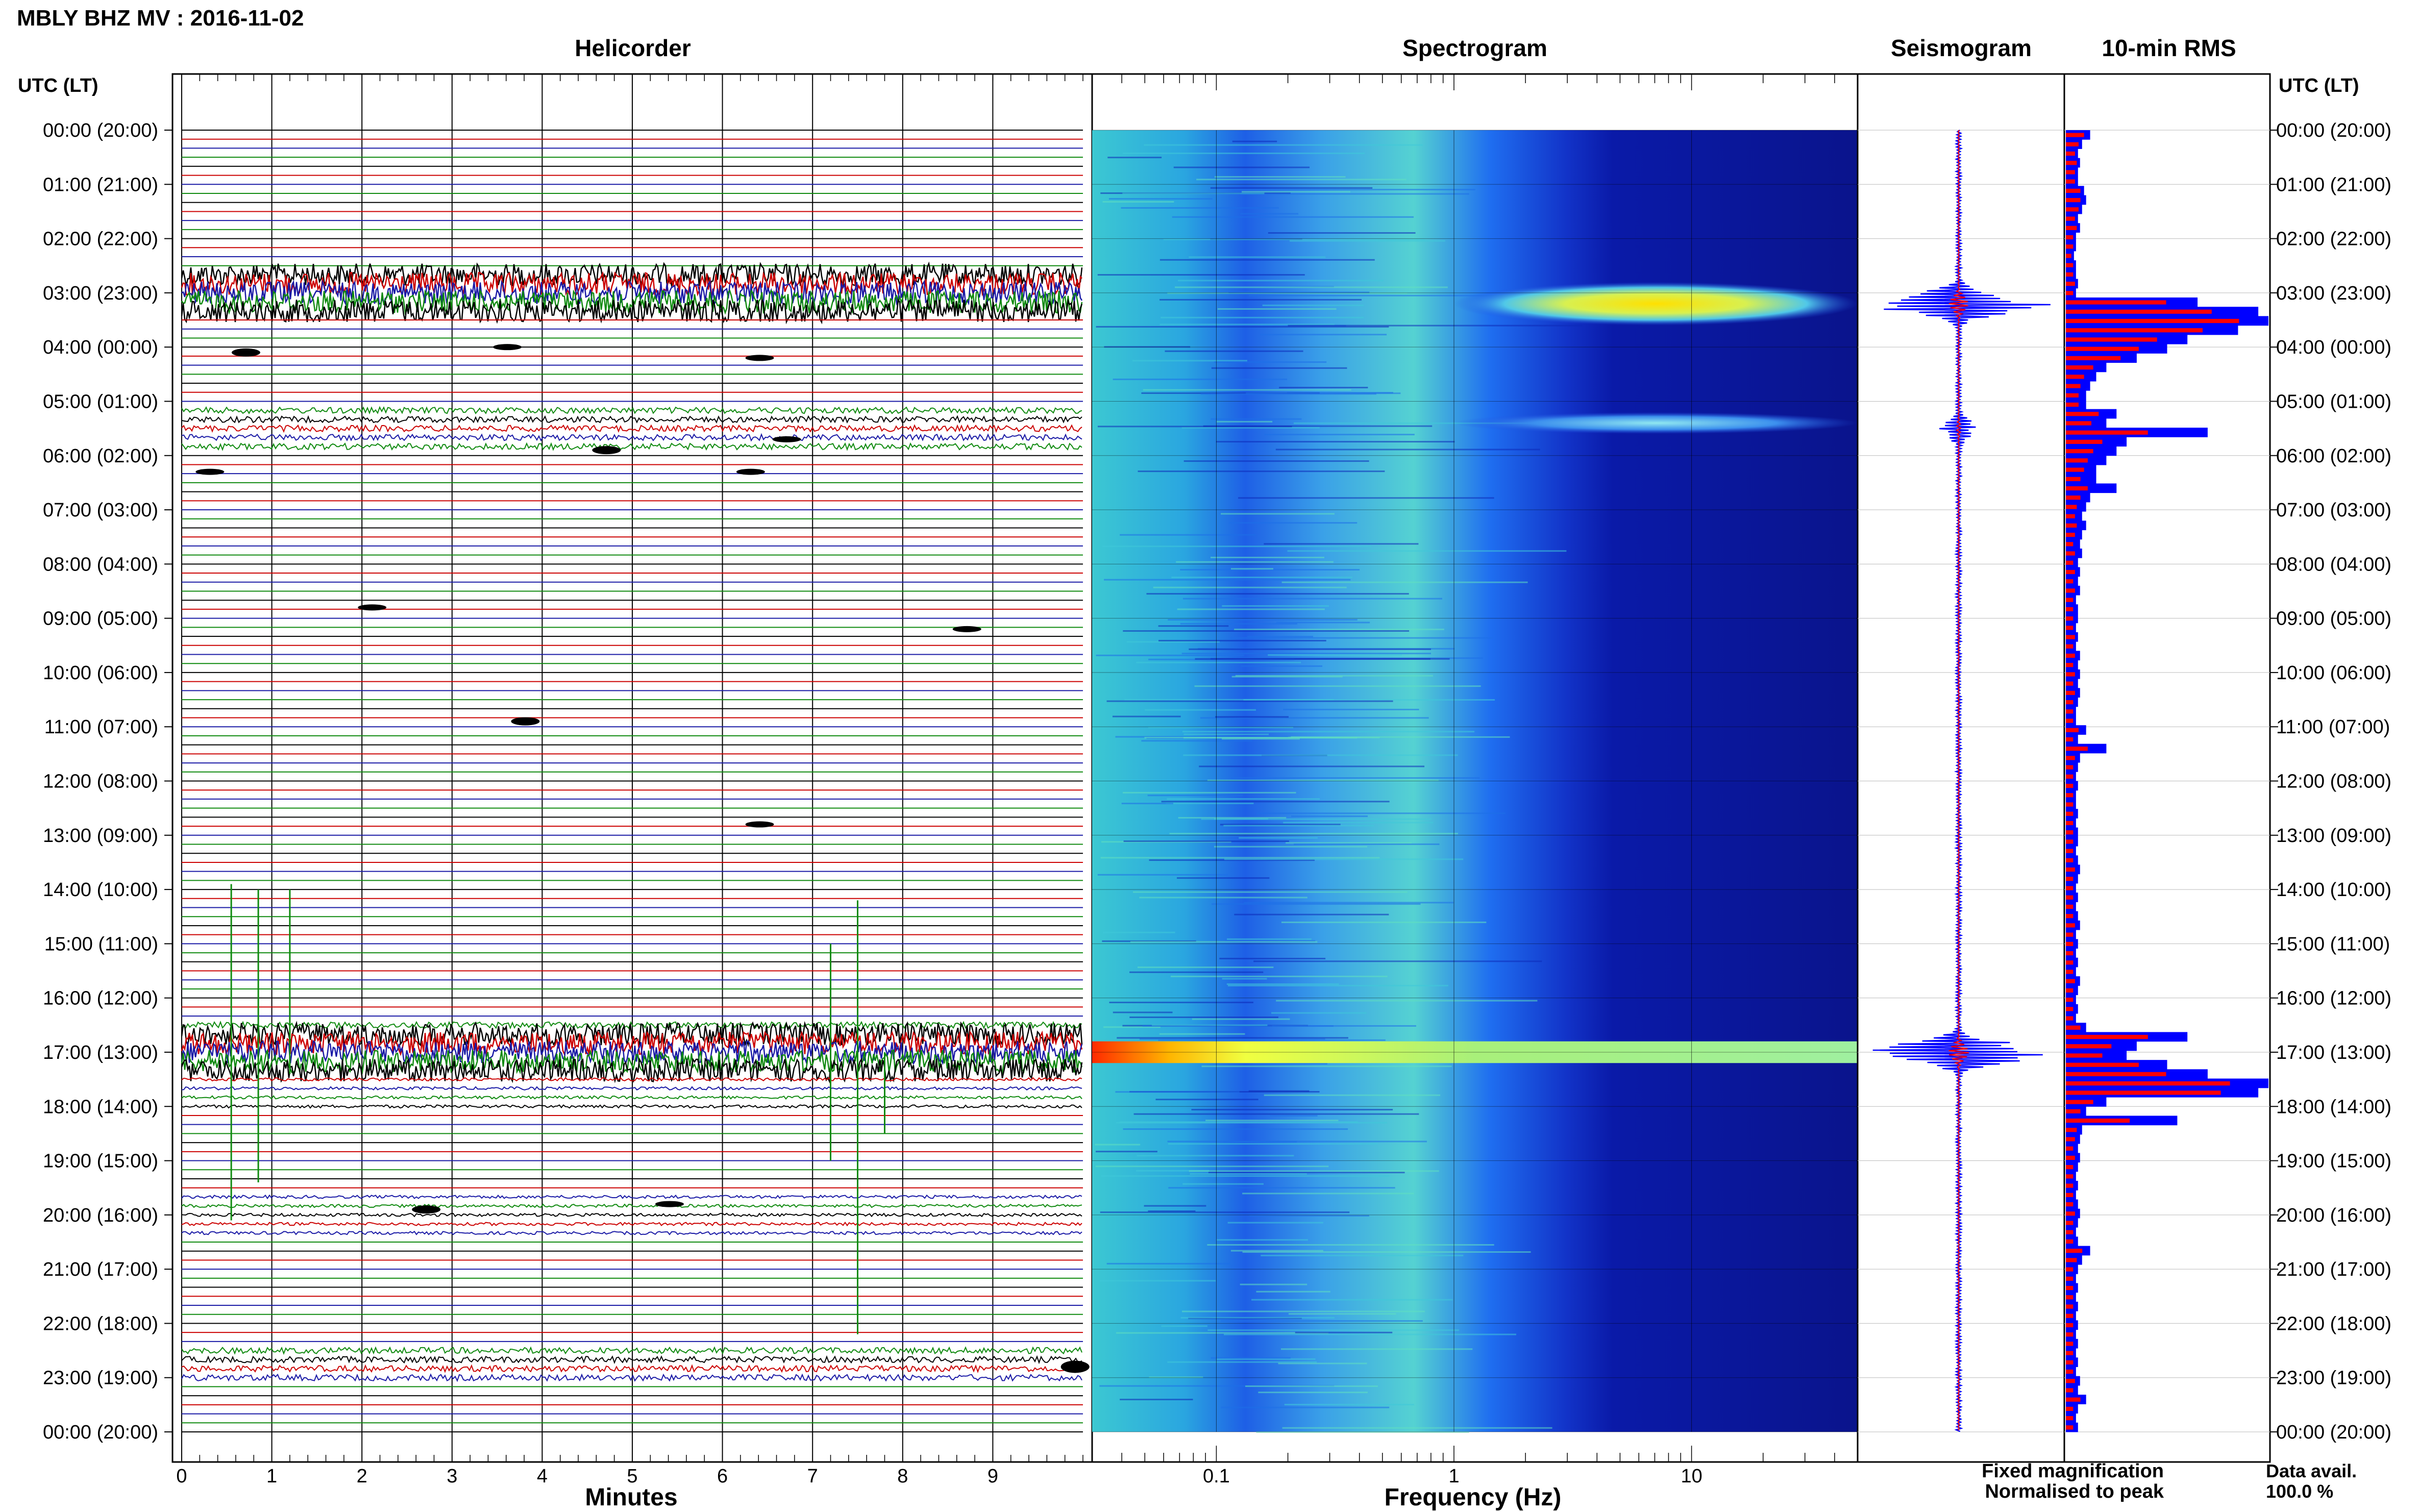 The height and width of the screenshot is (1512, 2419). I want to click on time-tick-label-right: 08:00 (04:00), so click(2333, 564).